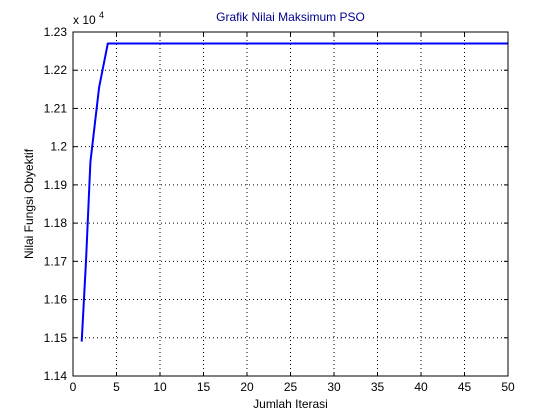 The image size is (560, 420). What do you see at coordinates (56, 70) in the screenshot?
I see `y-tick-label: 1.22` at bounding box center [56, 70].